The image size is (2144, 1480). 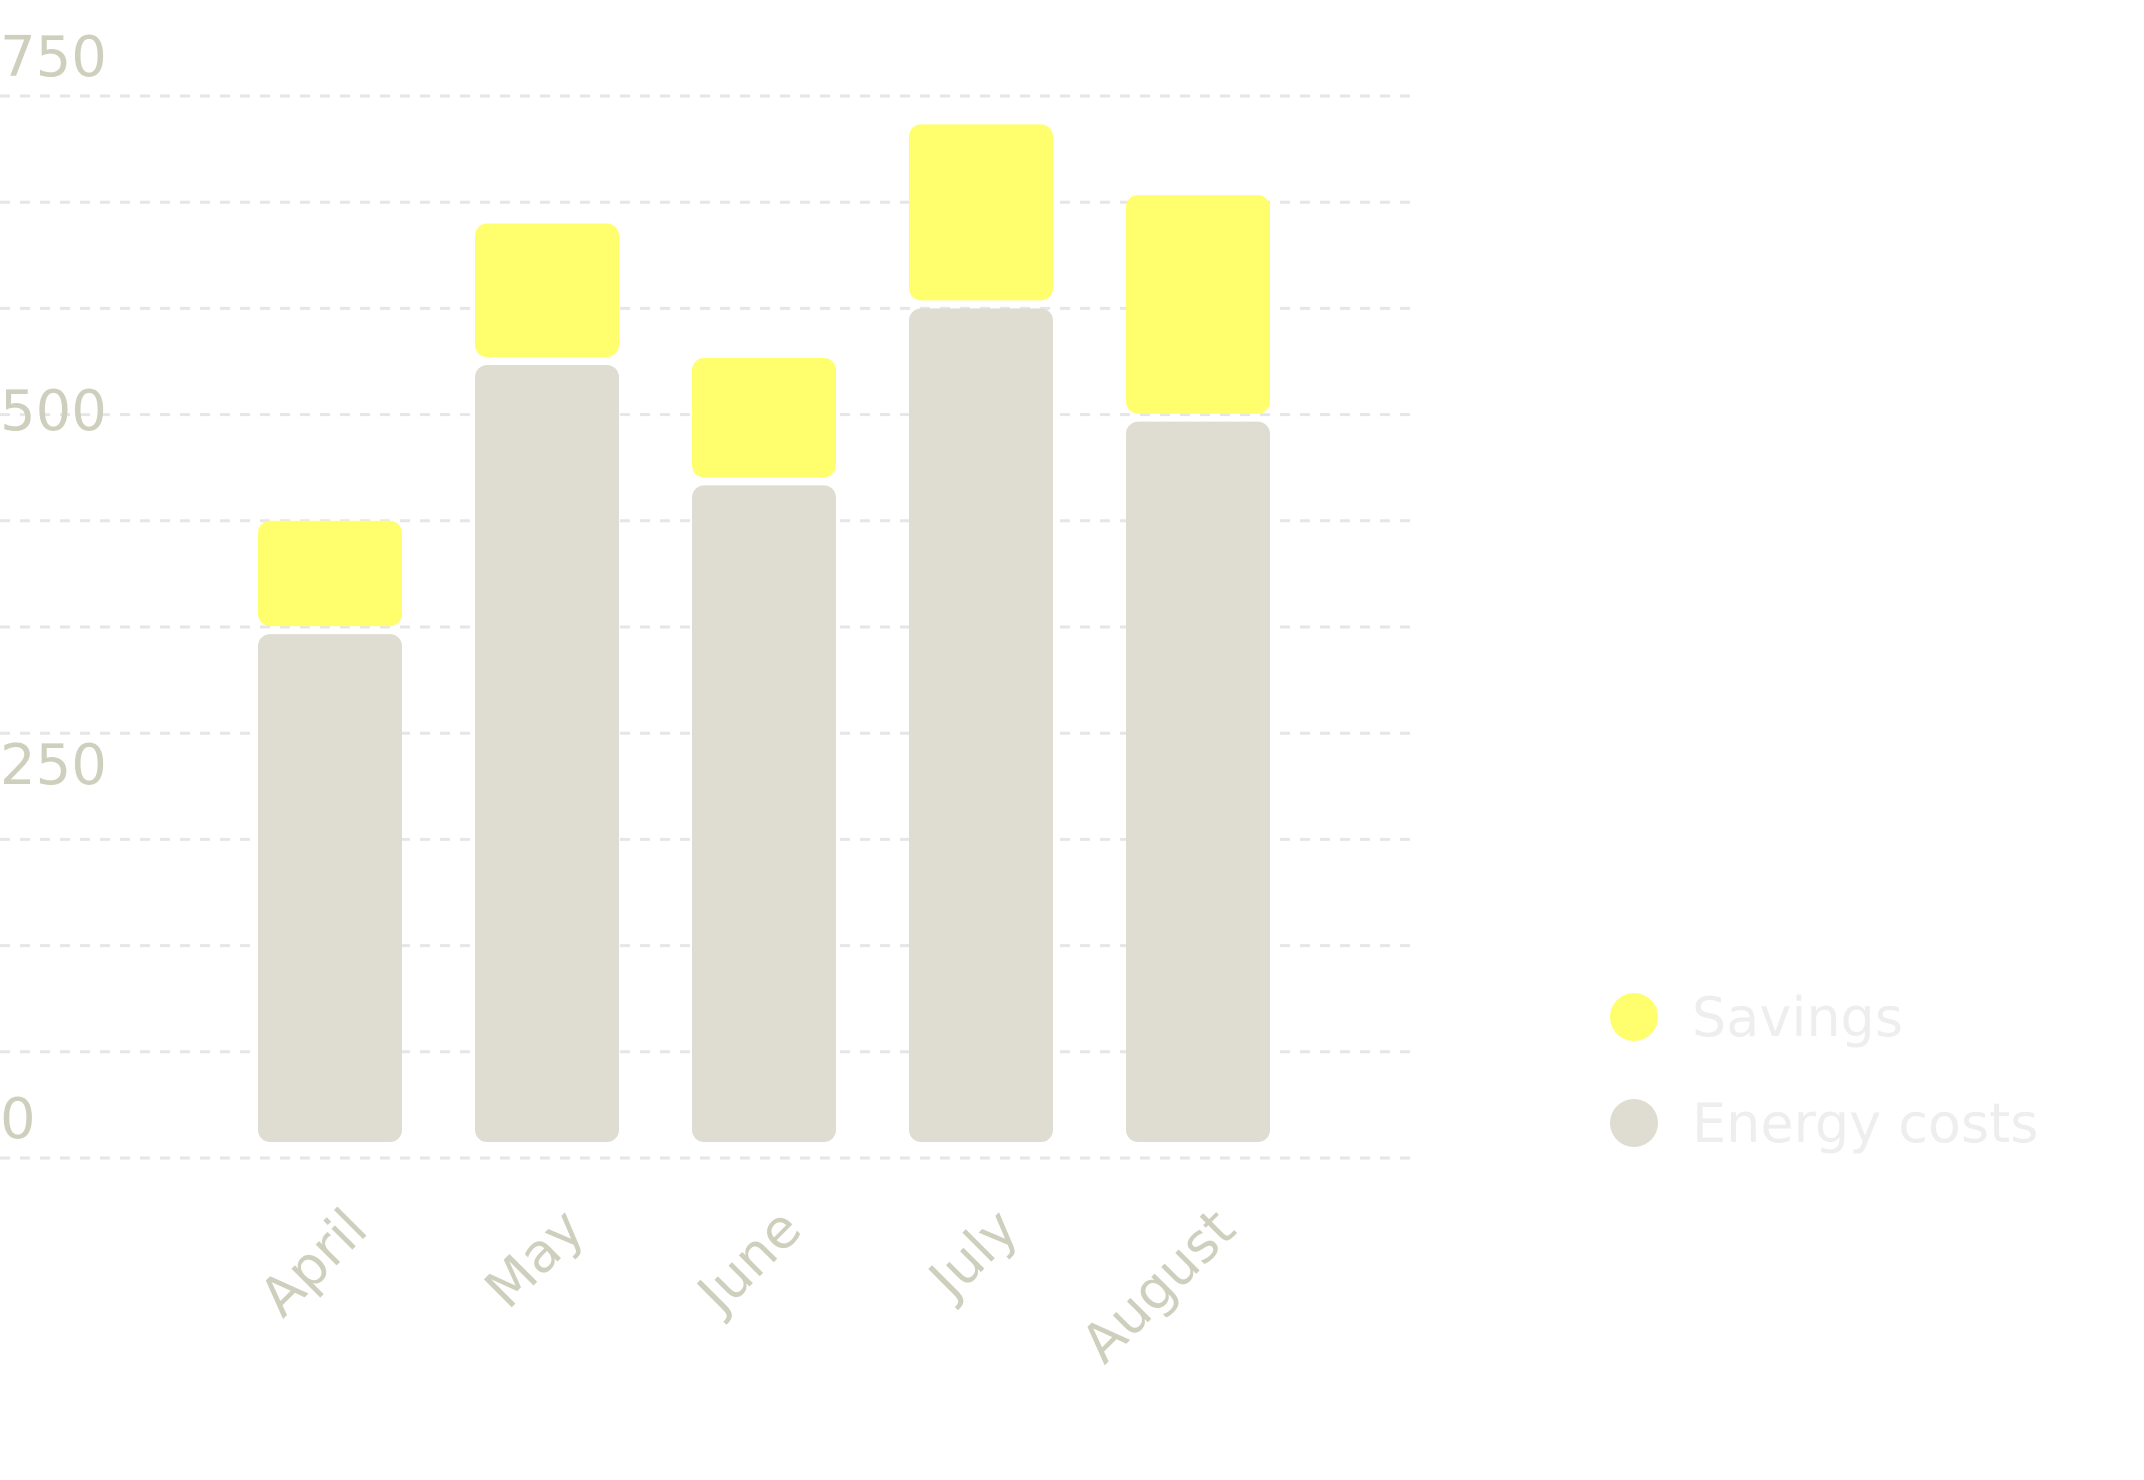 What do you see at coordinates (53, 765) in the screenshot?
I see `y-tick-label: 250` at bounding box center [53, 765].